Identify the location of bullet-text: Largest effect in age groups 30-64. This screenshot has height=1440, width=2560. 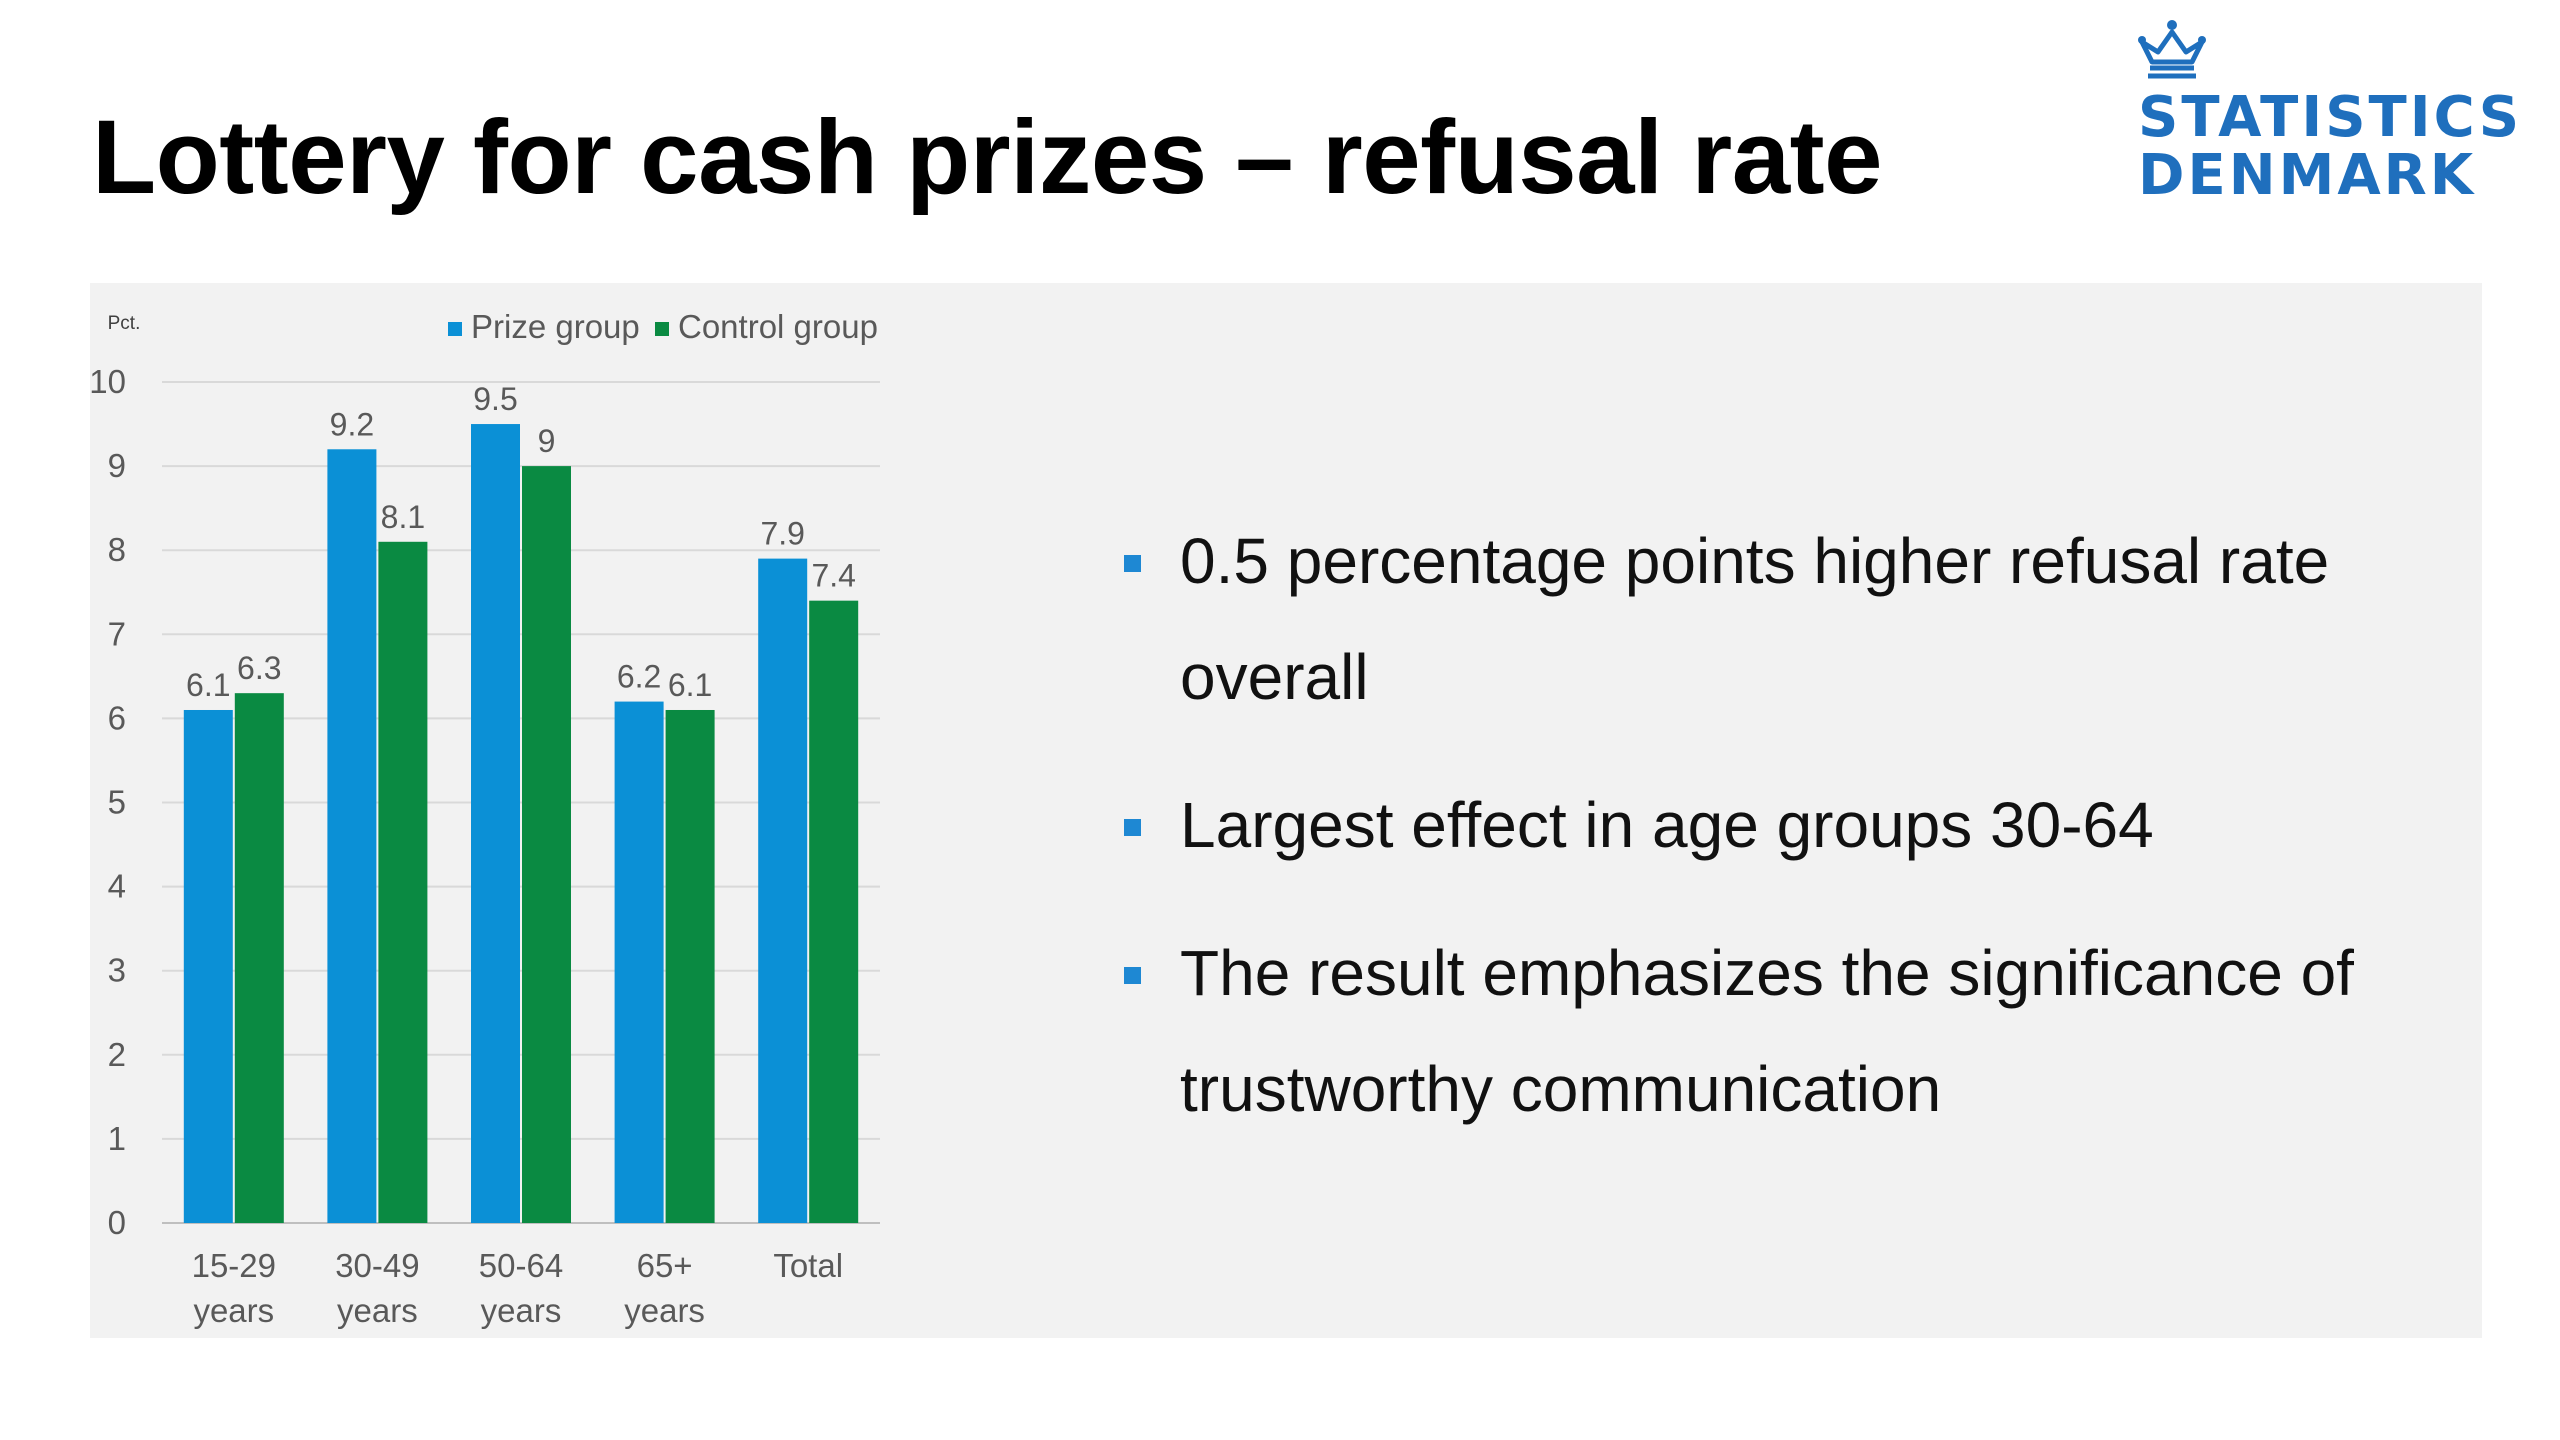
(1667, 825).